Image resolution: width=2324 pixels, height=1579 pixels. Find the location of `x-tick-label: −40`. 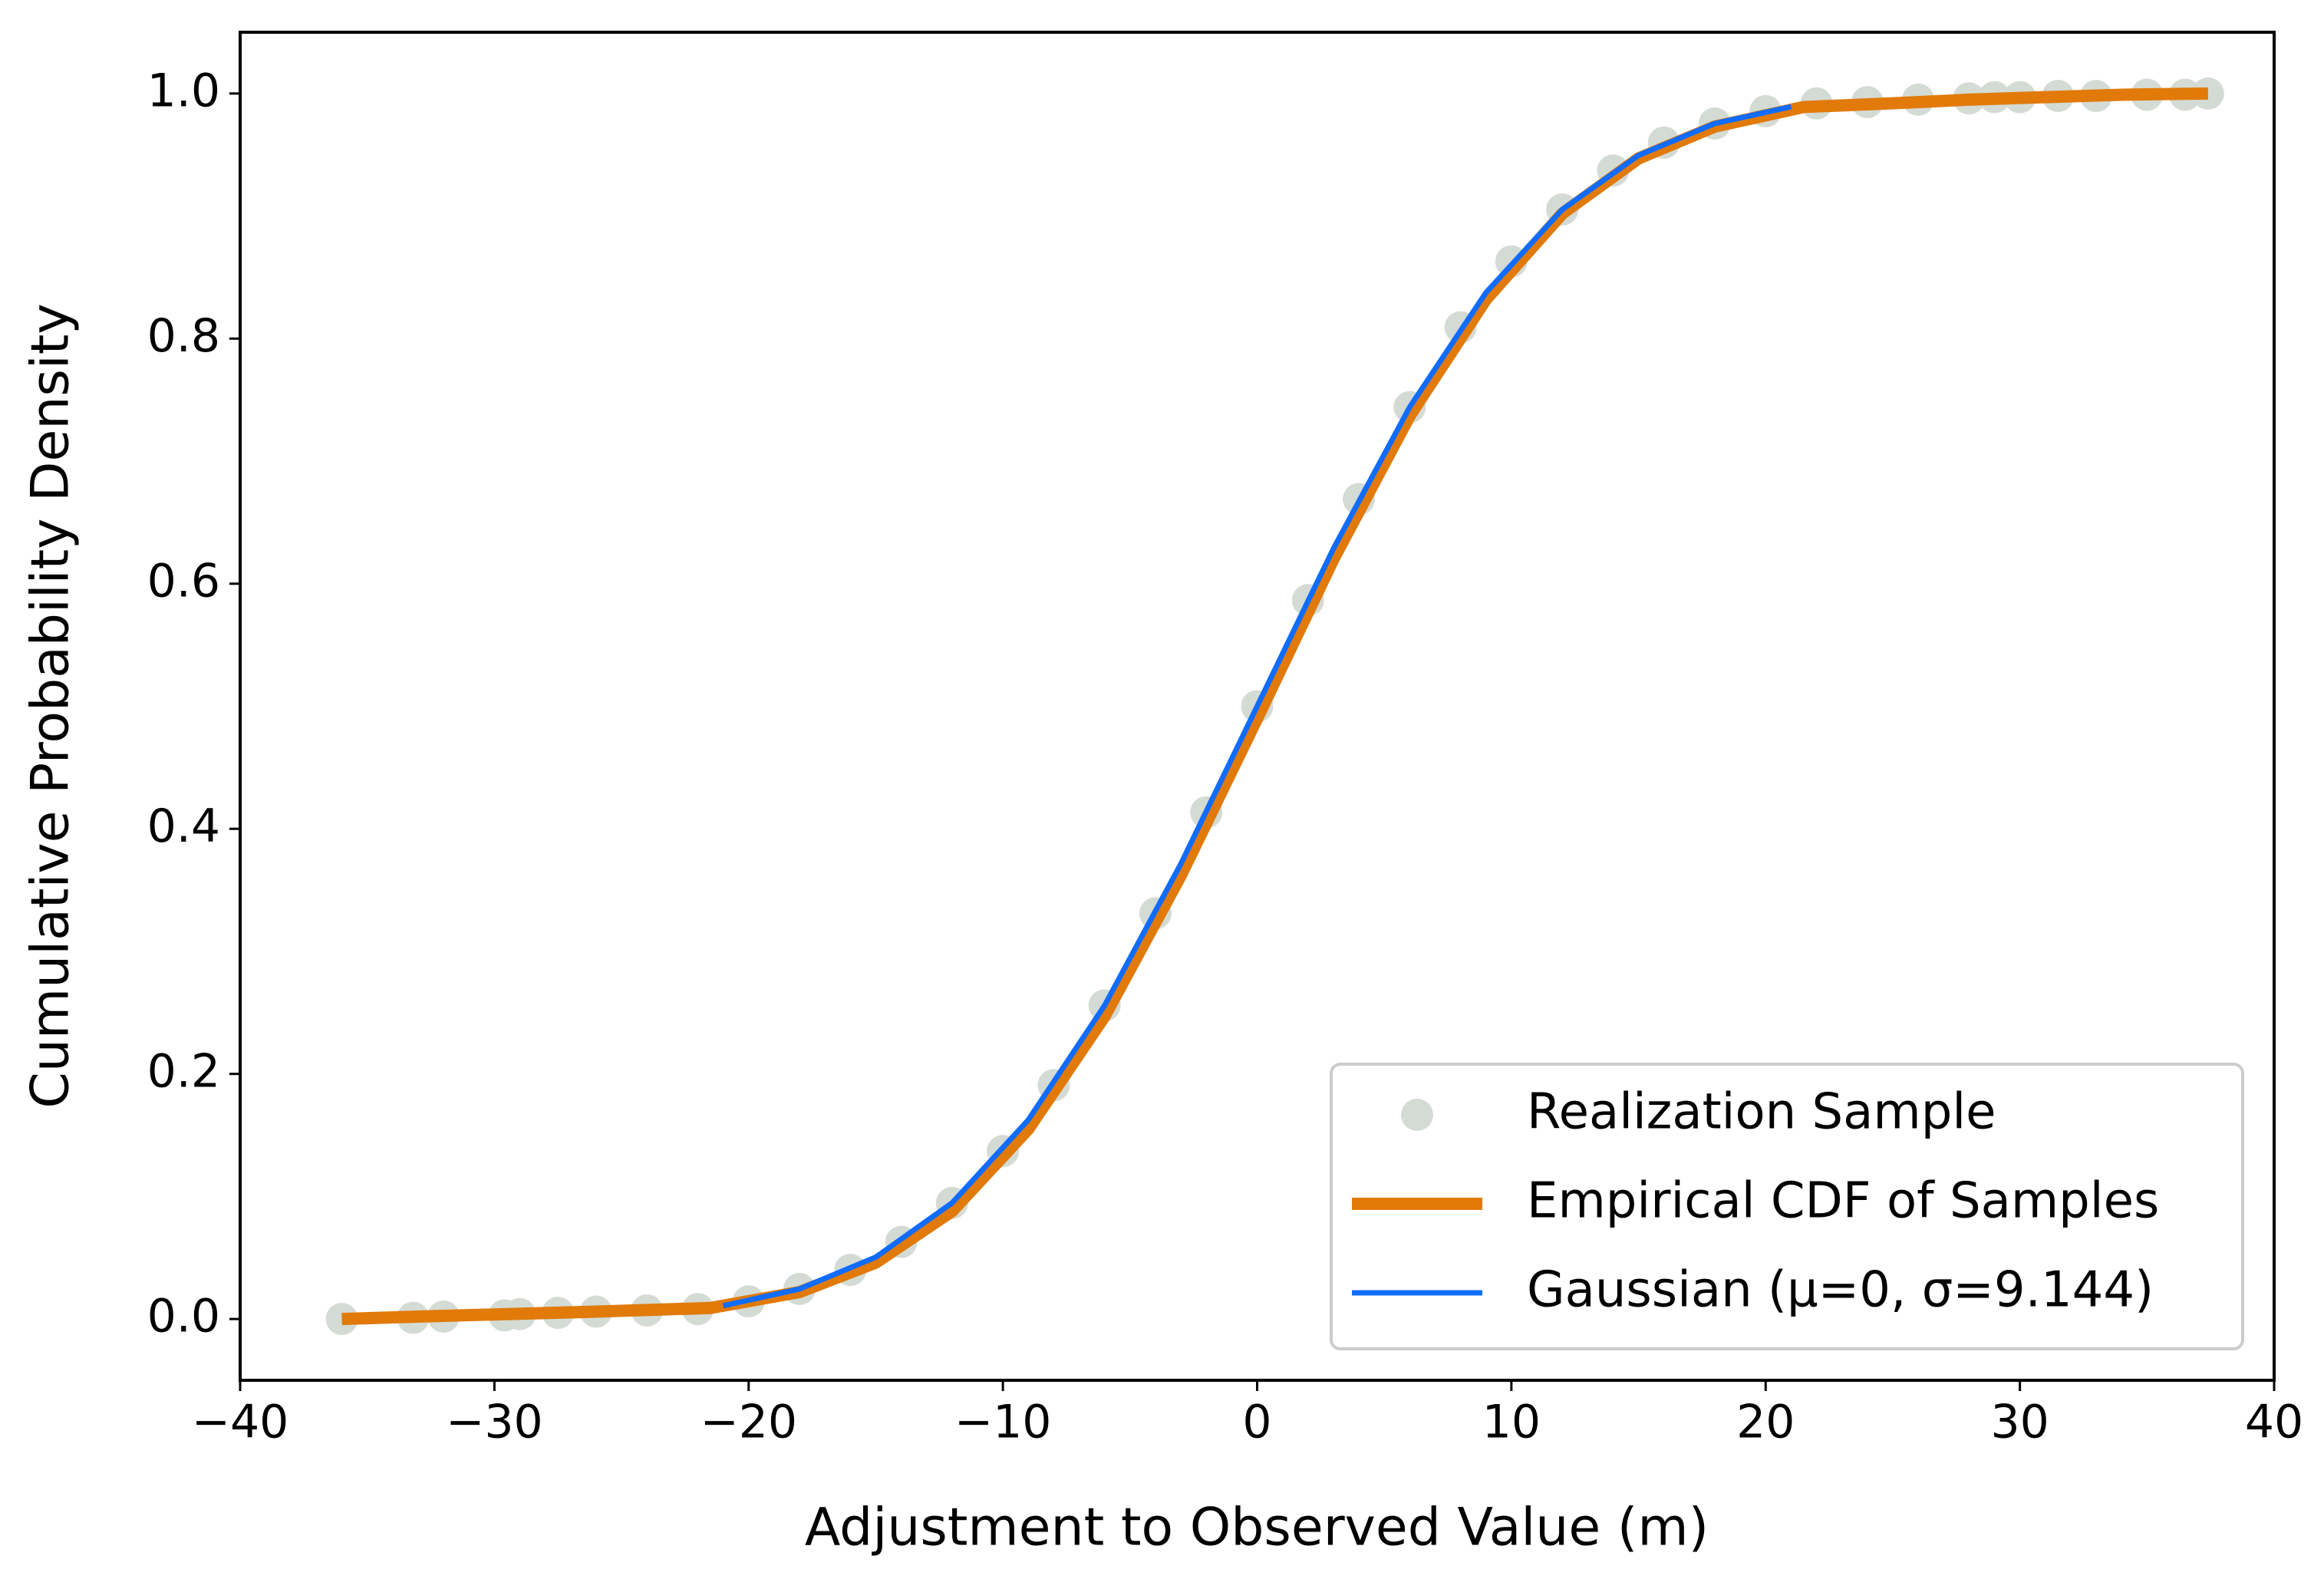

x-tick-label: −40 is located at coordinates (240, 1422).